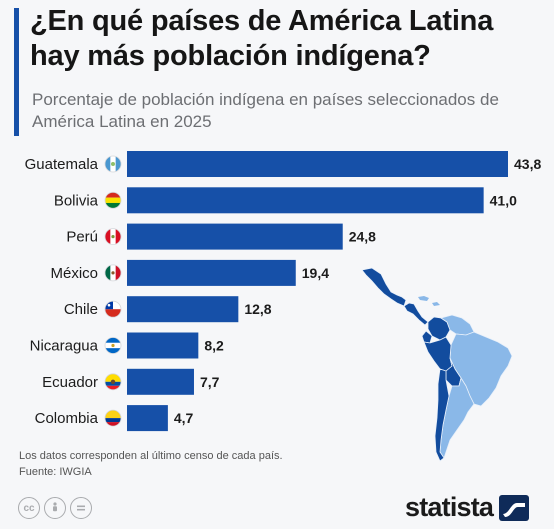  What do you see at coordinates (81, 508) in the screenshot?
I see `no-derivatives-icon` at bounding box center [81, 508].